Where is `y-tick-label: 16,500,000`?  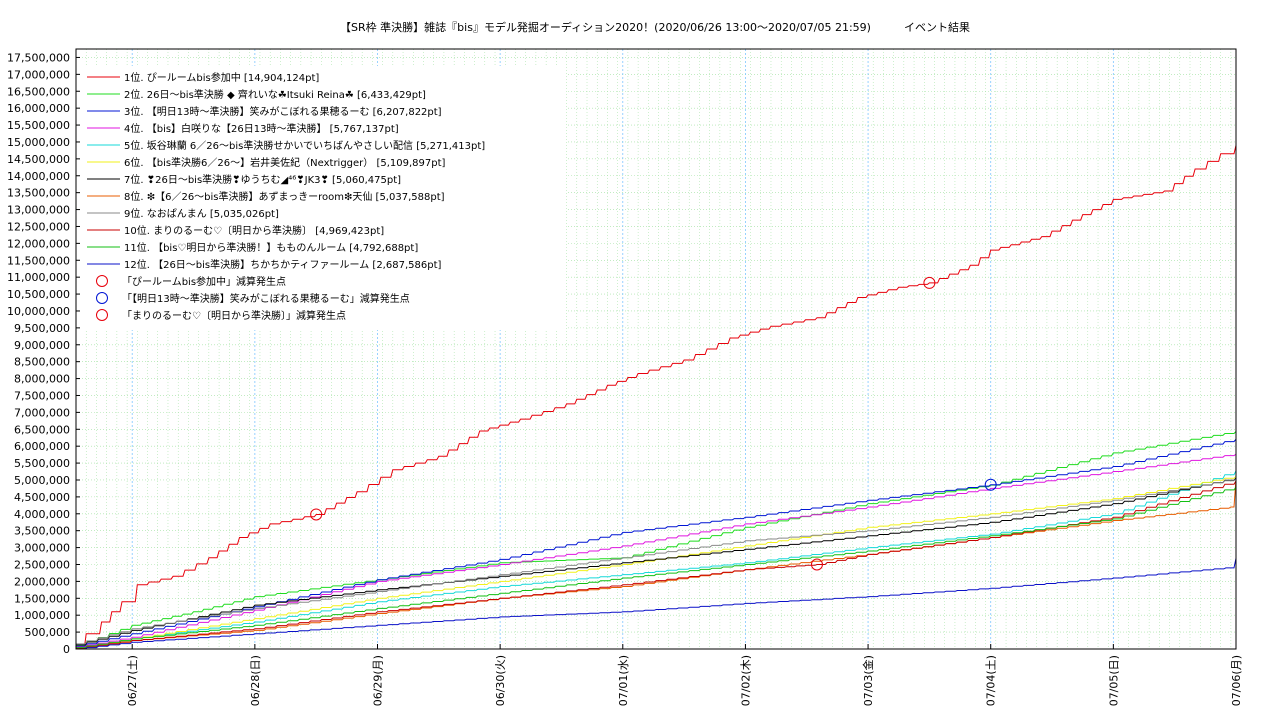 y-tick-label: 16,500,000 is located at coordinates (38, 91).